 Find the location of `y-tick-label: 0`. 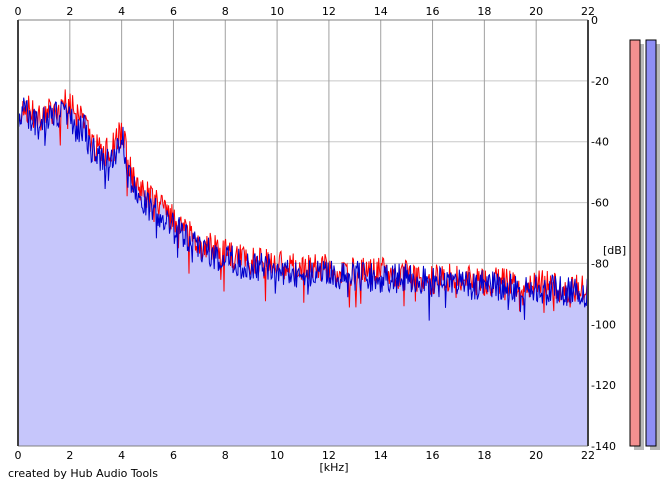

y-tick-label: 0 is located at coordinates (594, 20).